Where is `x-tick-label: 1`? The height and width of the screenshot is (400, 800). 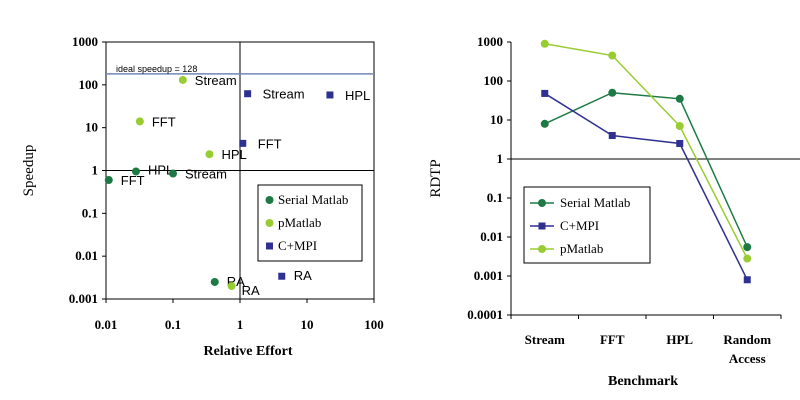 x-tick-label: 1 is located at coordinates (240, 324).